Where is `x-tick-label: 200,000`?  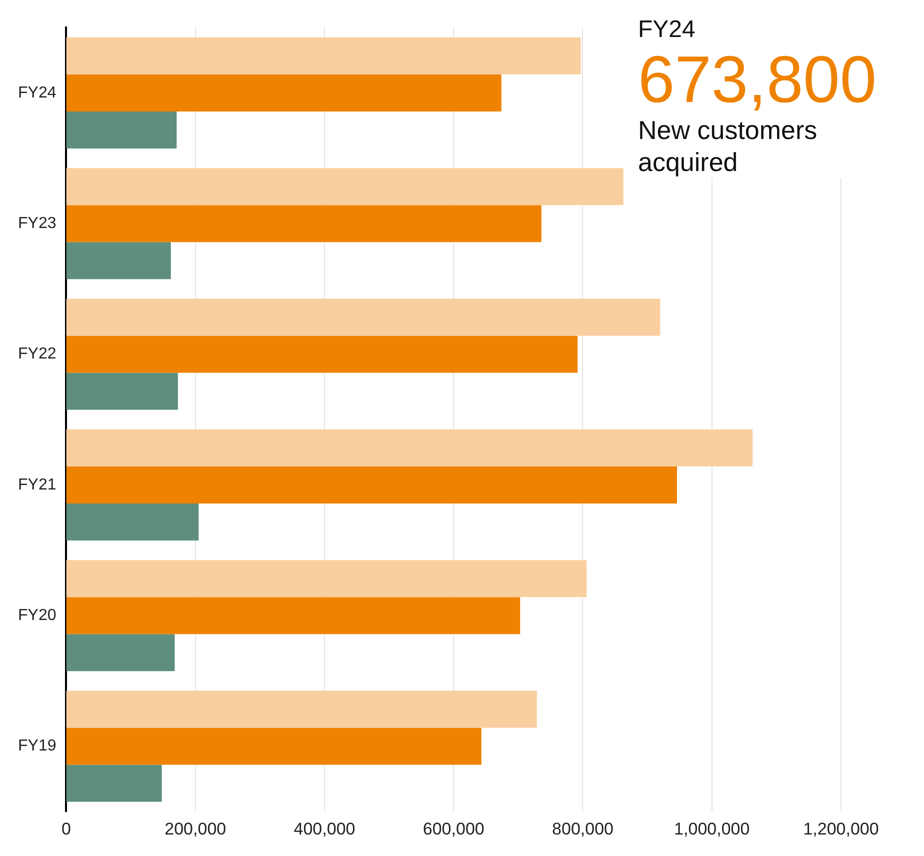
x-tick-label: 200,000 is located at coordinates (195, 828).